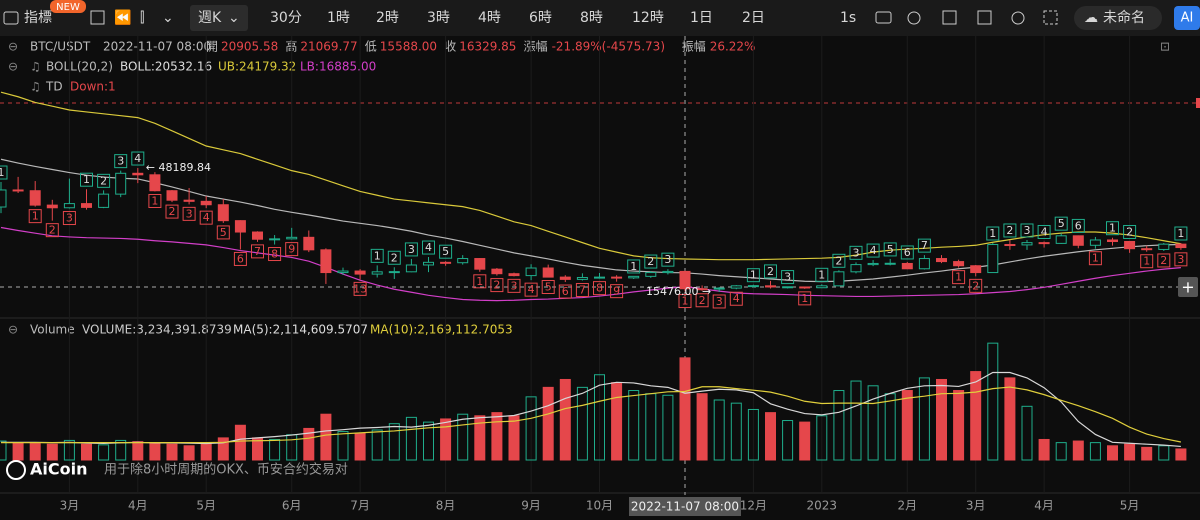 The image size is (1200, 520). Describe the element at coordinates (984, 17) in the screenshot. I see `settings-icon` at that location.